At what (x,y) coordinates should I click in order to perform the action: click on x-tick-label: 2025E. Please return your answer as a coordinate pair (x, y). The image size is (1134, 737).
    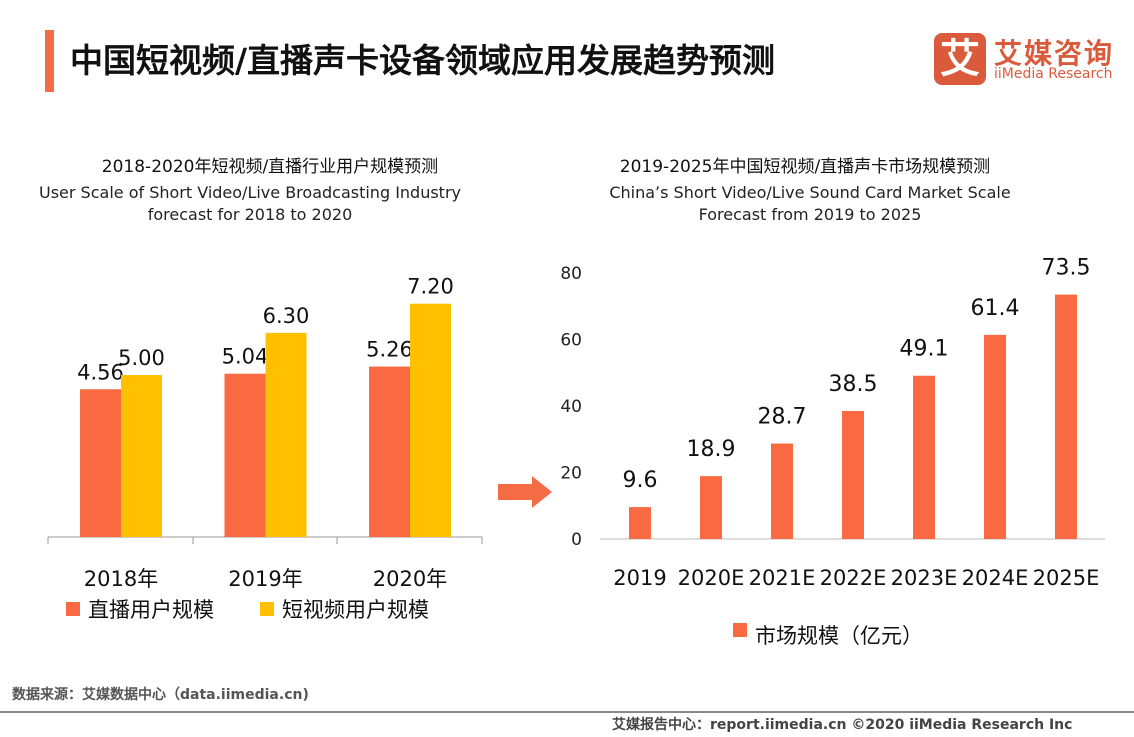
    Looking at the image, I should click on (1066, 578).